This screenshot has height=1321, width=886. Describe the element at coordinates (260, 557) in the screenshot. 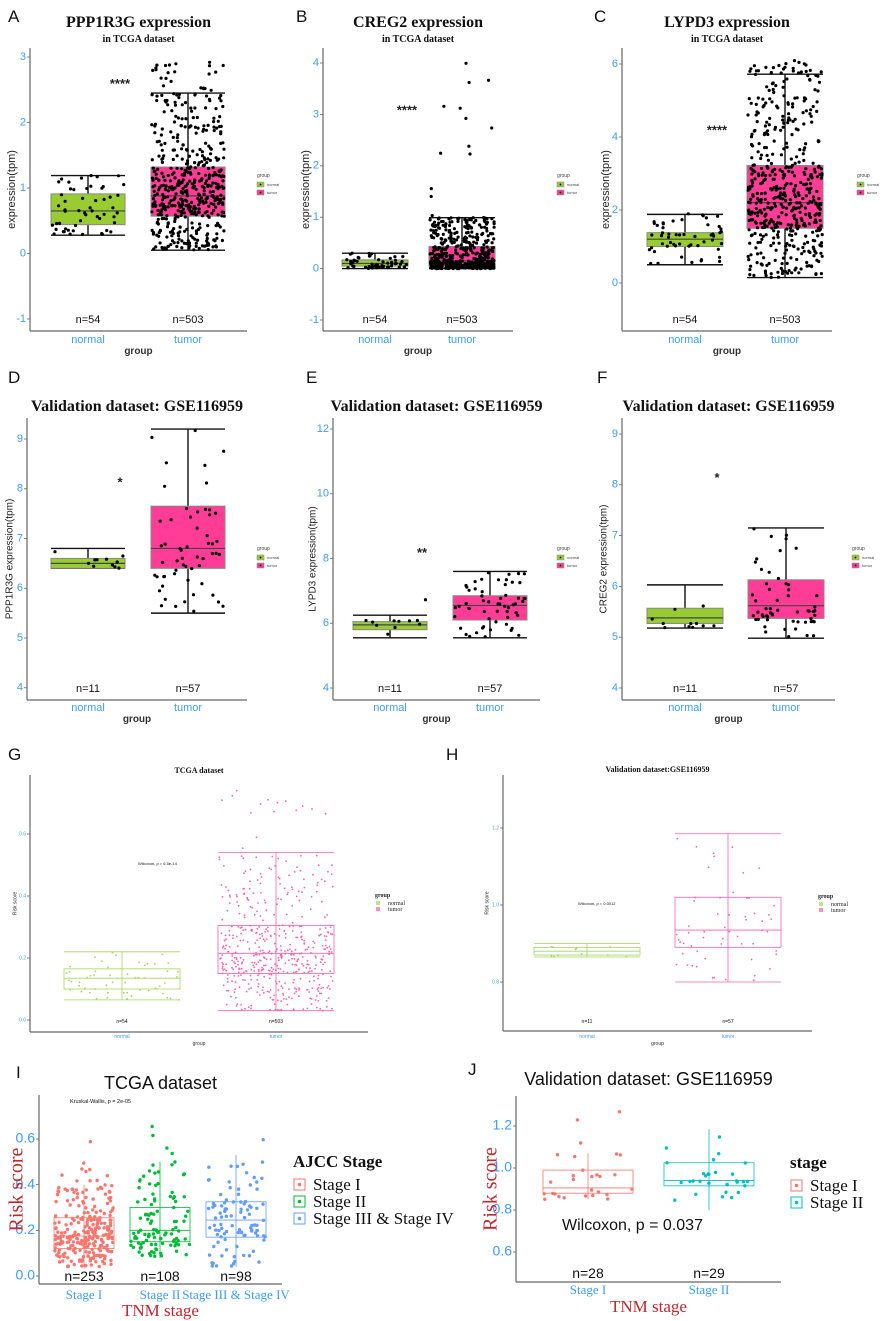

I see `legend-key-dot` at that location.